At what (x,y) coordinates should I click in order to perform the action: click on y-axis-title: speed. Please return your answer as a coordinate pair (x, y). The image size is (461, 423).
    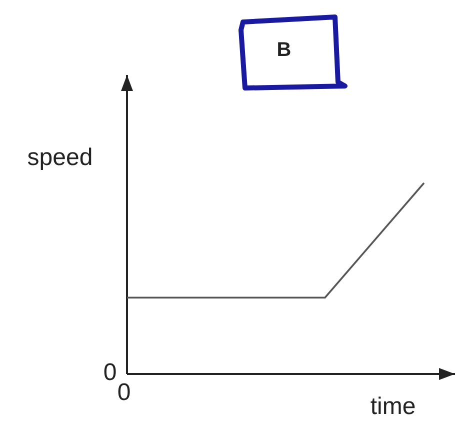
    Looking at the image, I should click on (60, 157).